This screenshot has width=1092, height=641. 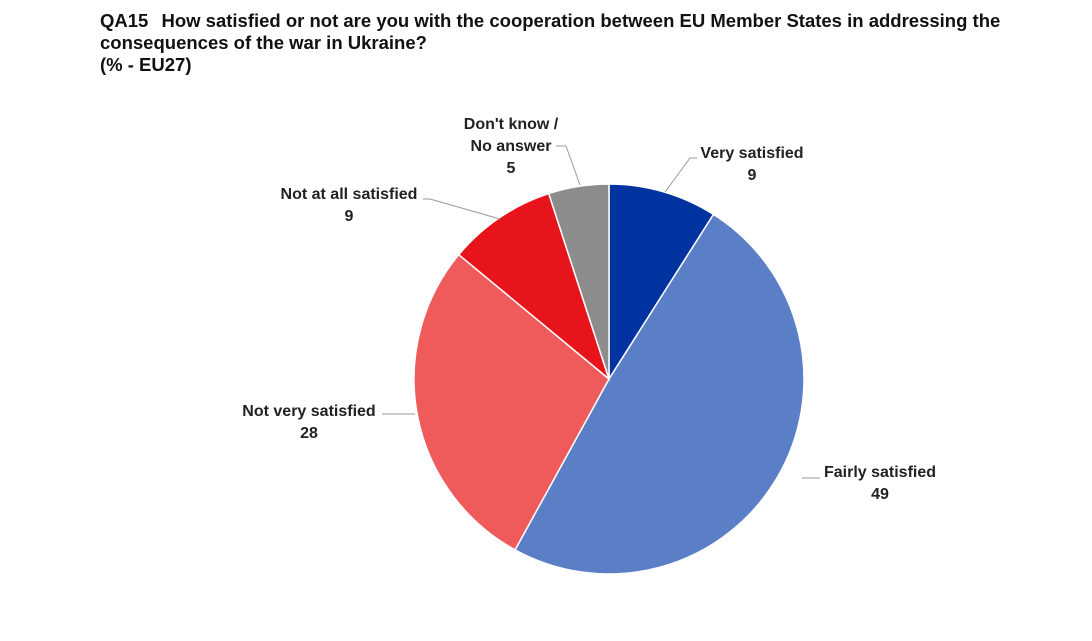 What do you see at coordinates (263, 42) in the screenshot?
I see `question-text-line2: consequences of the war in Ukraine?` at bounding box center [263, 42].